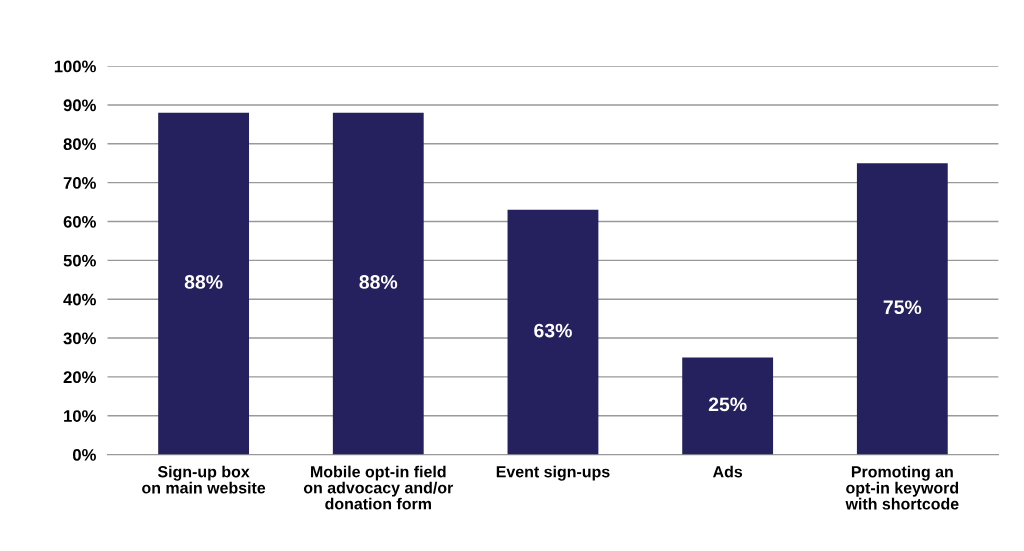 Image resolution: width=1024 pixels, height=551 pixels. I want to click on y-tick-label: 30%, so click(79, 338).